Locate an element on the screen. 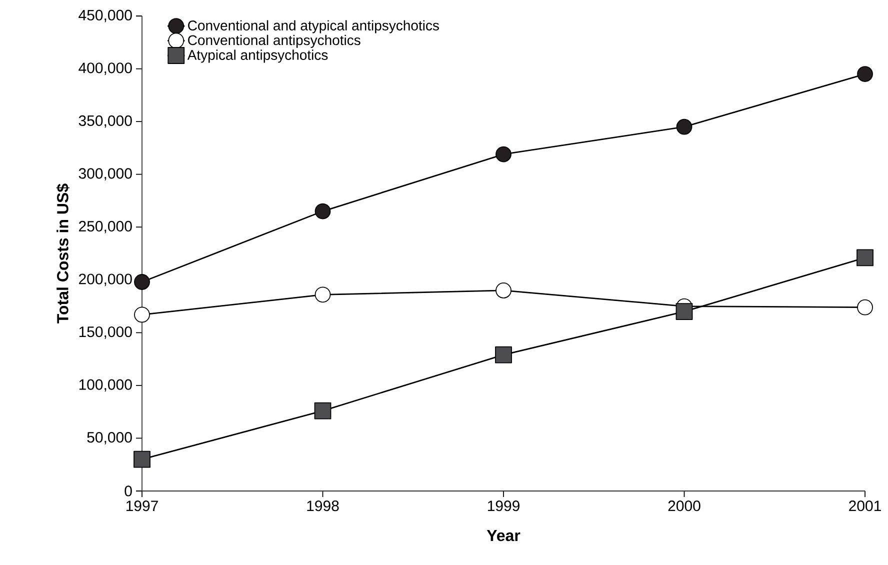 The height and width of the screenshot is (565, 888). legend-label: Atypical antipsychotics is located at coordinates (257, 56).